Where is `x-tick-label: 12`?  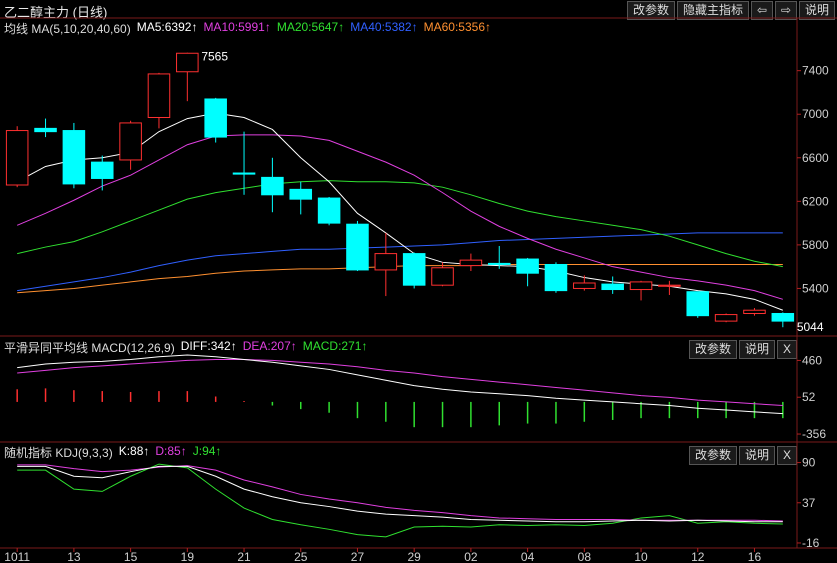 x-tick-label: 12 is located at coordinates (698, 556).